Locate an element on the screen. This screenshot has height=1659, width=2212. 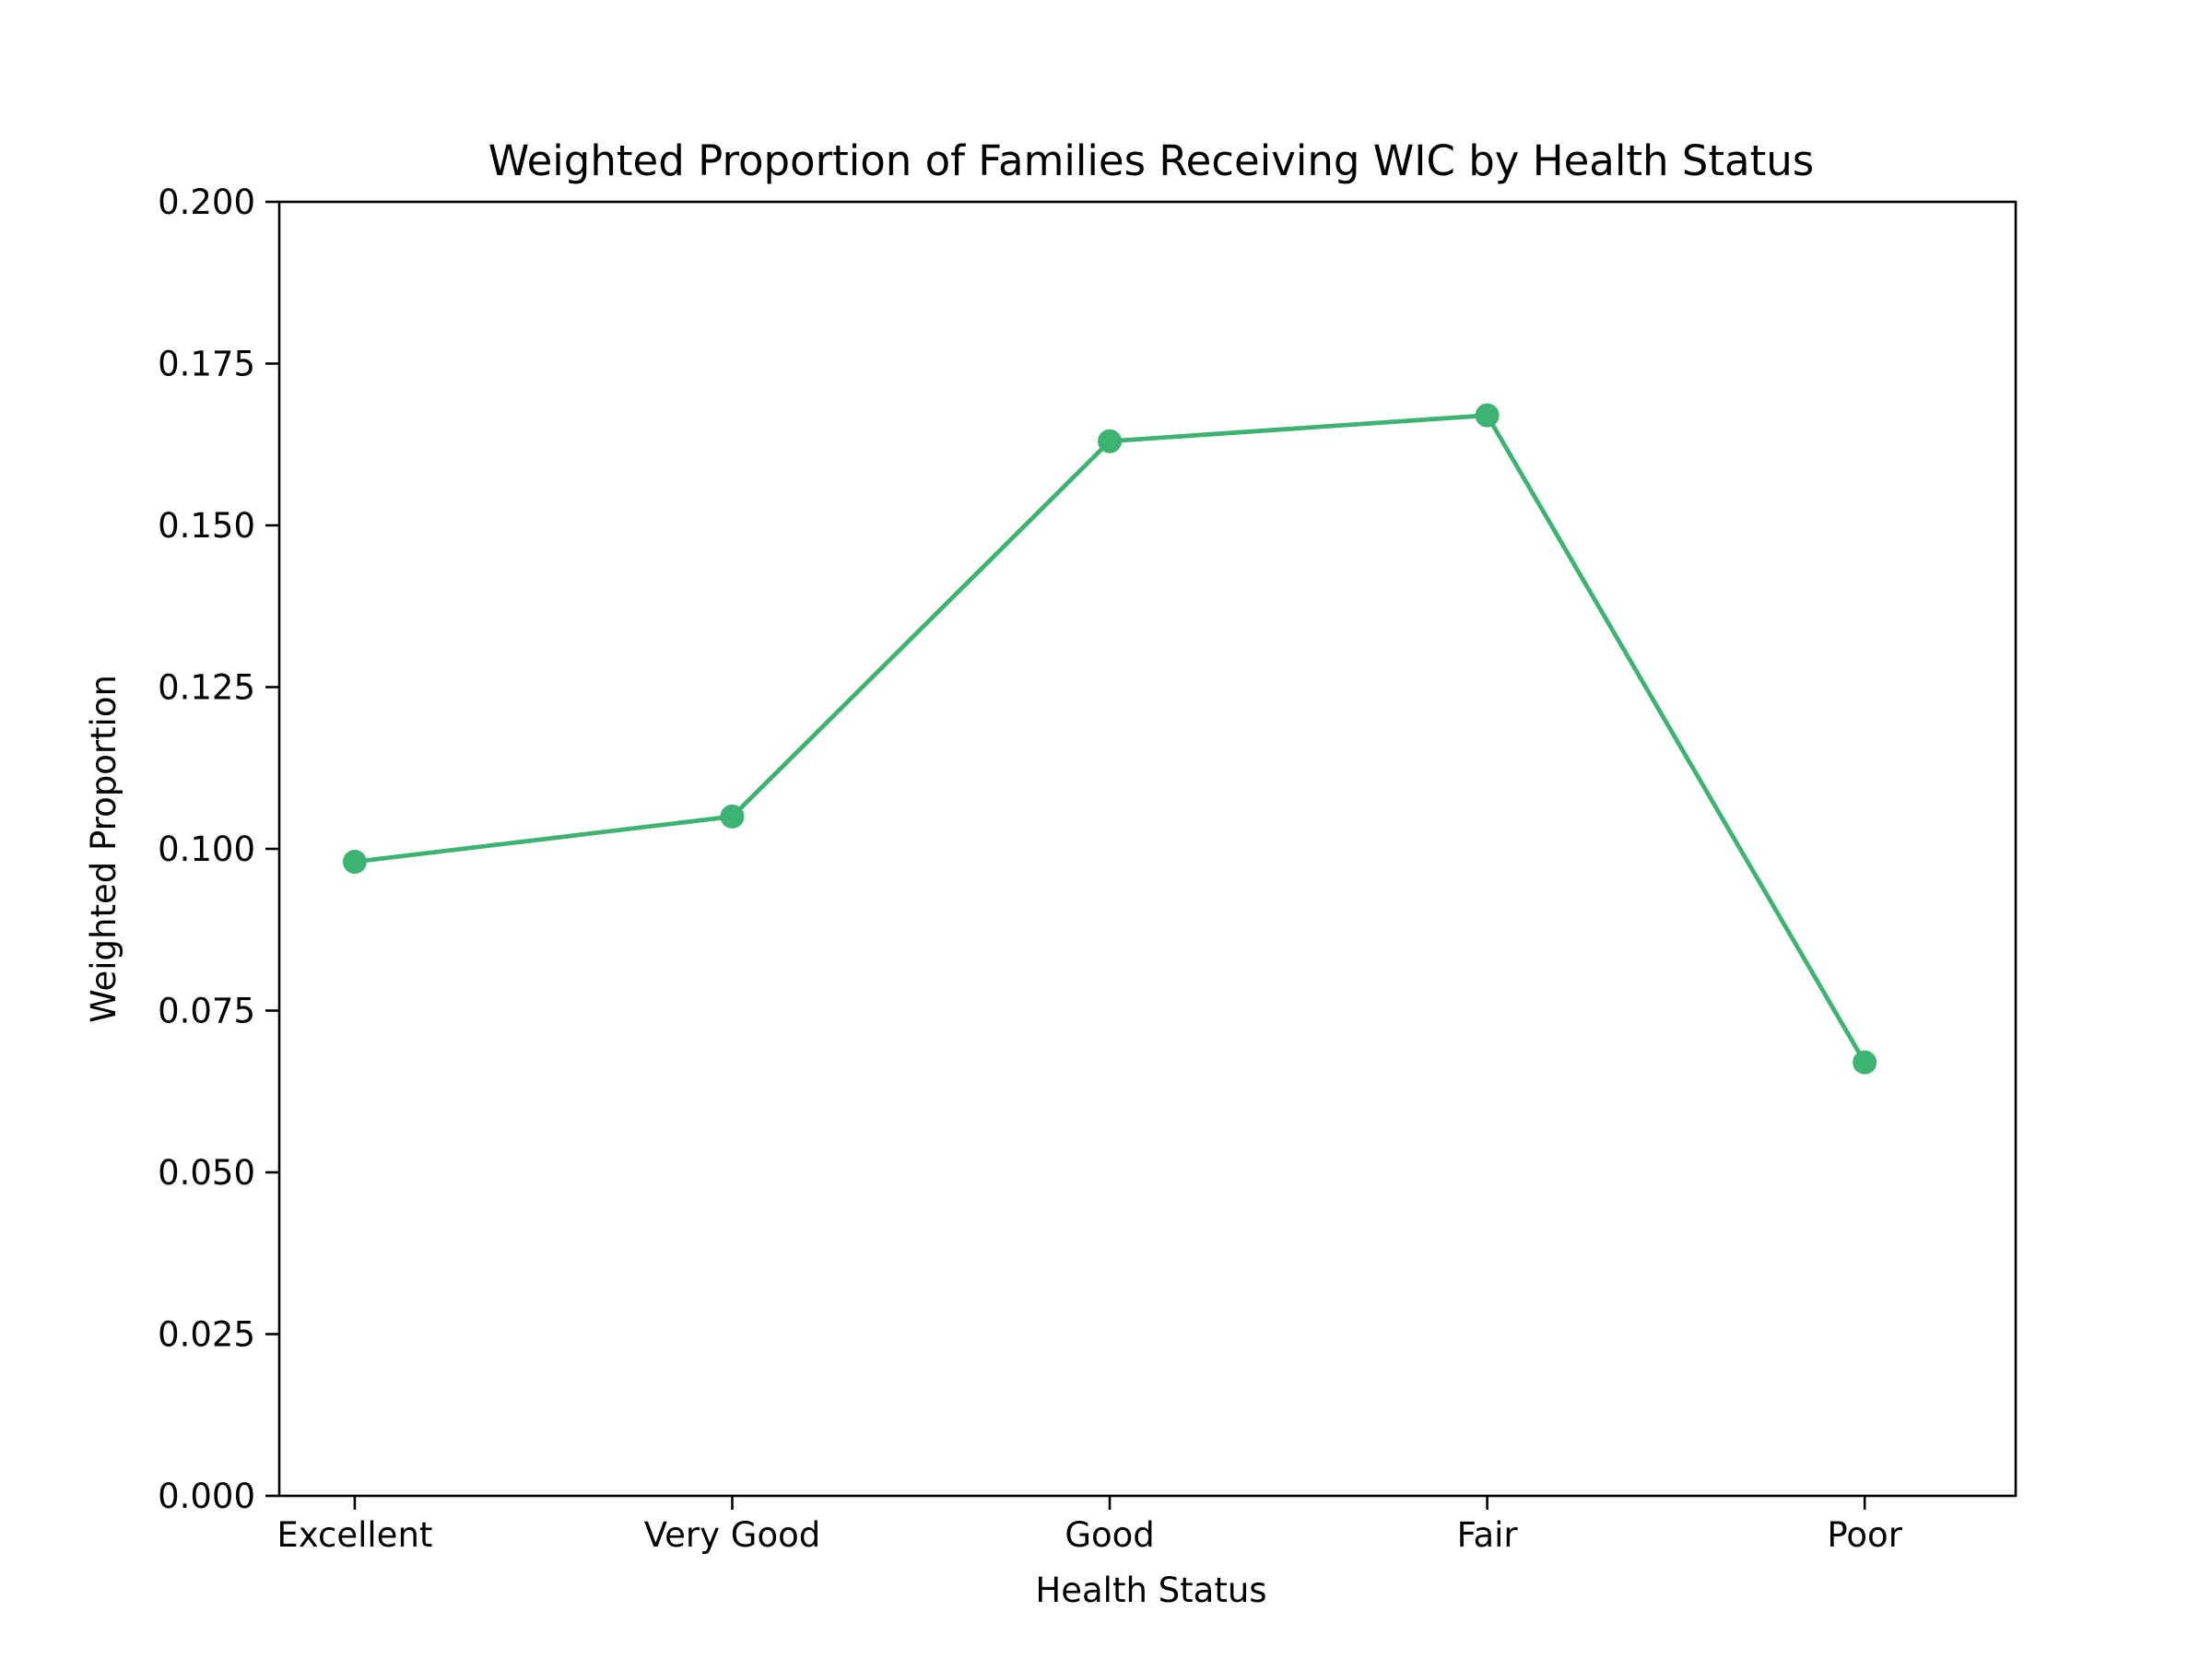
x-tick-label: Very Good is located at coordinates (732, 1535).